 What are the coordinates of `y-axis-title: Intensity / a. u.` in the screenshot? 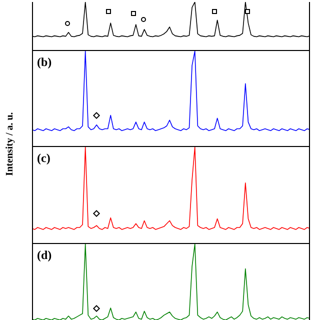 It's located at (10, 144).